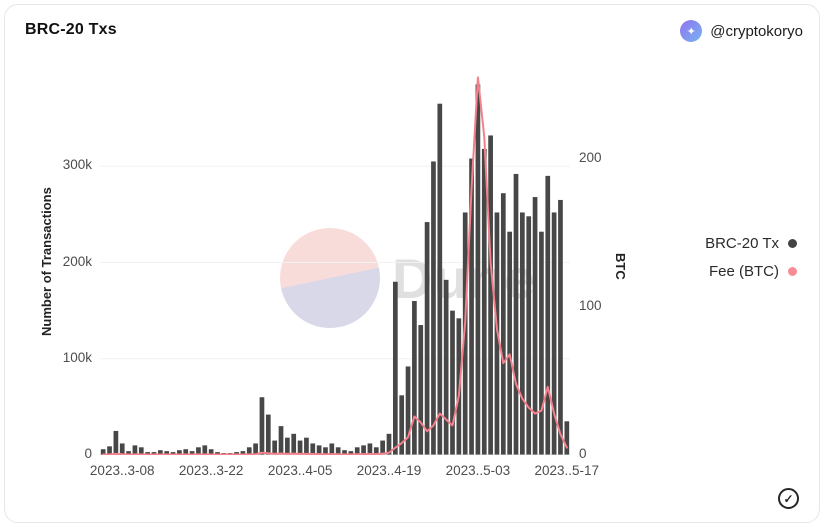 The image size is (824, 527). Describe the element at coordinates (620, 266) in the screenshot. I see `y-axis-title-right: BTC` at that location.